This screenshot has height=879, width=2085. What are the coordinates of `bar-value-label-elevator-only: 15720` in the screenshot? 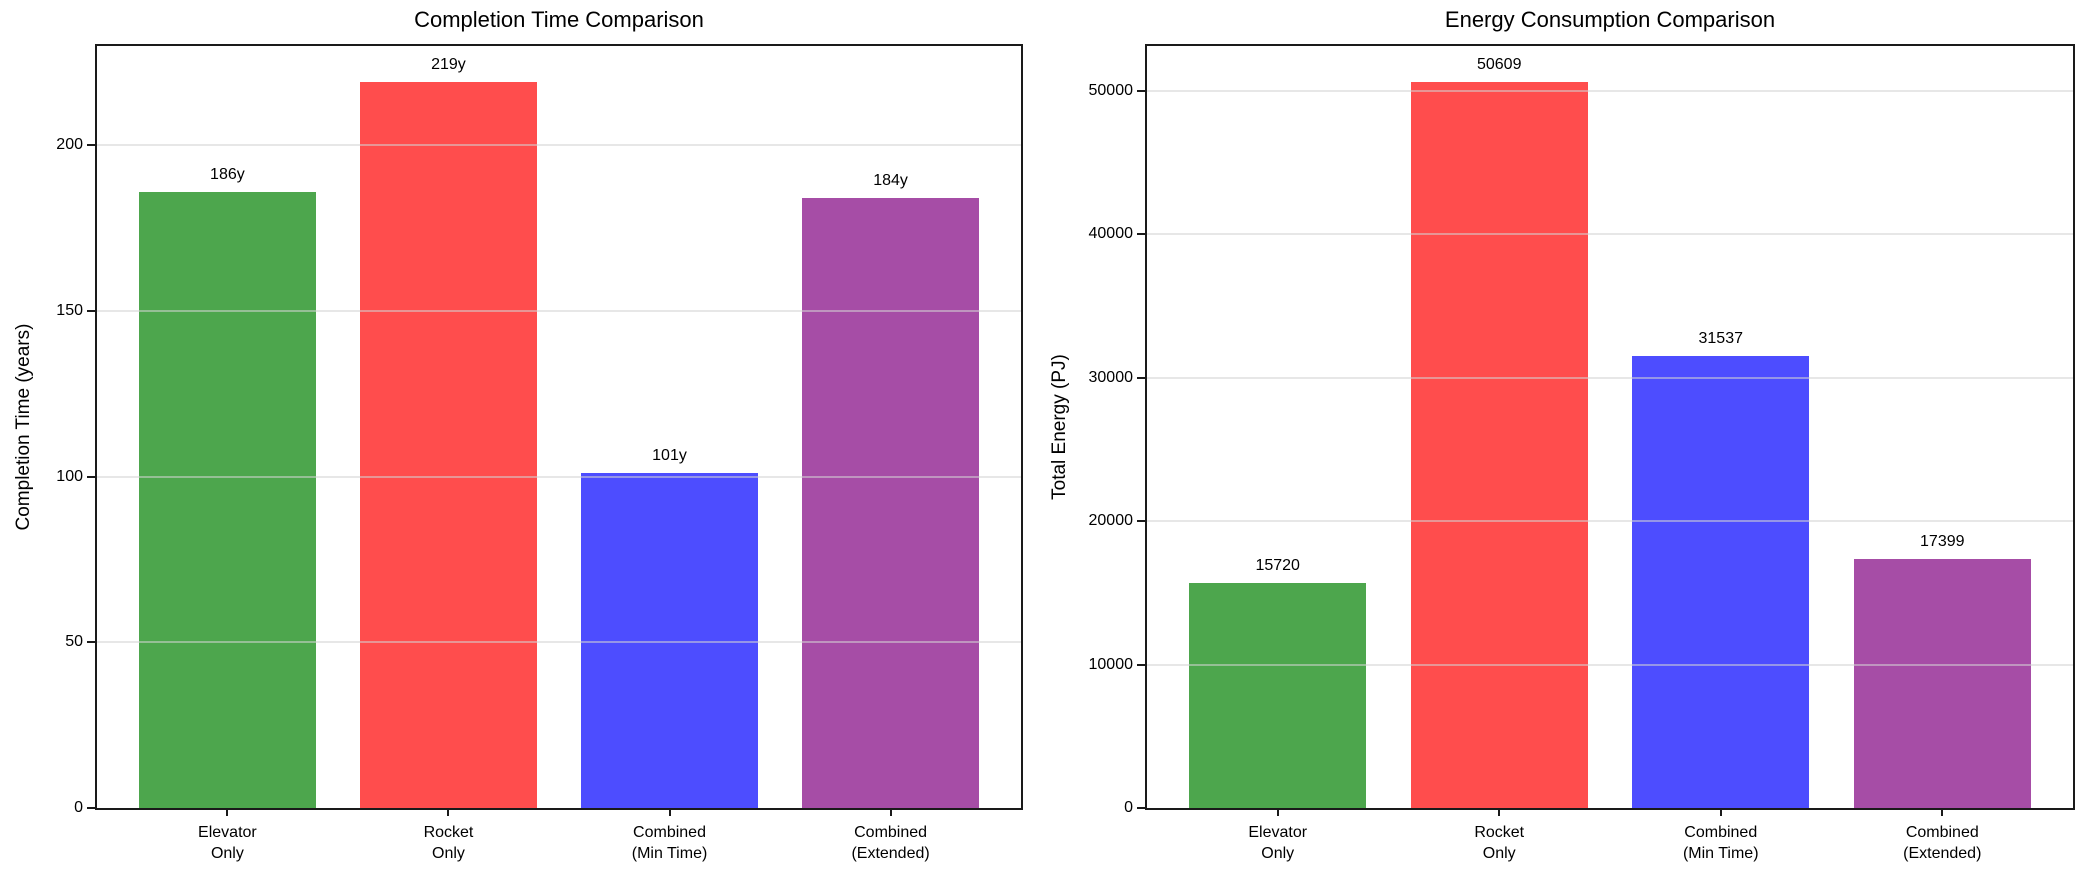 It's located at (1277, 565).